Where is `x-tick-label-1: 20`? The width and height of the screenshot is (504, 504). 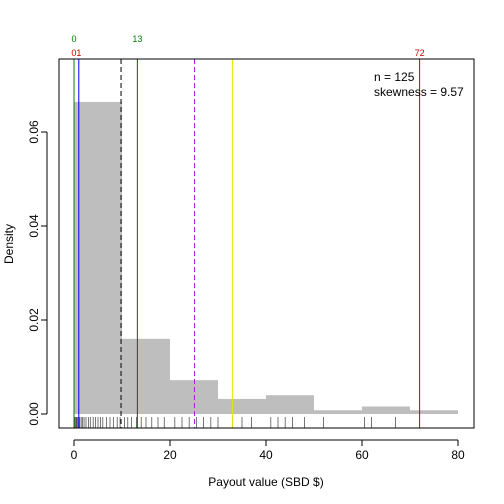 x-tick-label-1: 20 is located at coordinates (170, 455).